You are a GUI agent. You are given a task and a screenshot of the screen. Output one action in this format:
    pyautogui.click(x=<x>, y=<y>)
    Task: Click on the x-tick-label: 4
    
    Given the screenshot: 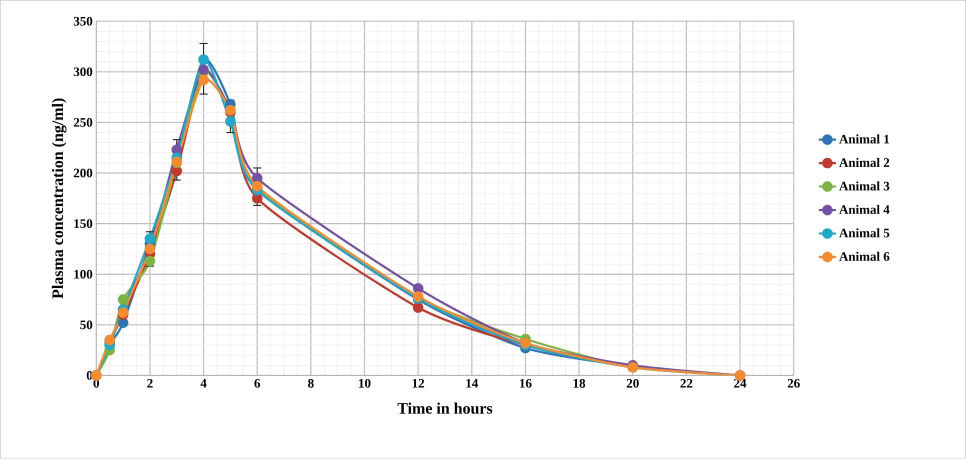 What is the action you would take?
    pyautogui.click(x=203, y=383)
    